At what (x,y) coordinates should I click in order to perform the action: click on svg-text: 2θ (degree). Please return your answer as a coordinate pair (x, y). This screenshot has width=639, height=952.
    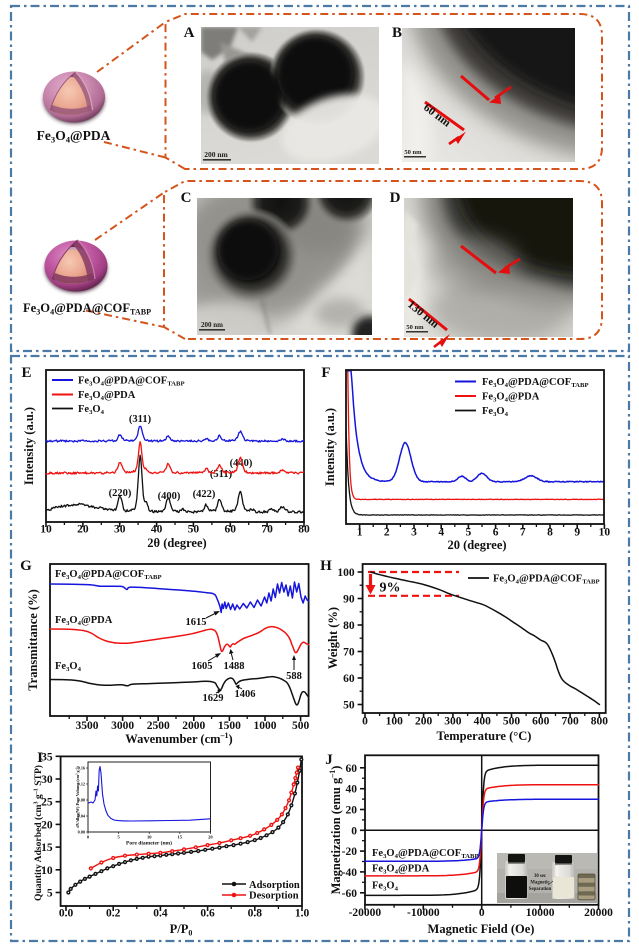
    Looking at the image, I should click on (176, 543).